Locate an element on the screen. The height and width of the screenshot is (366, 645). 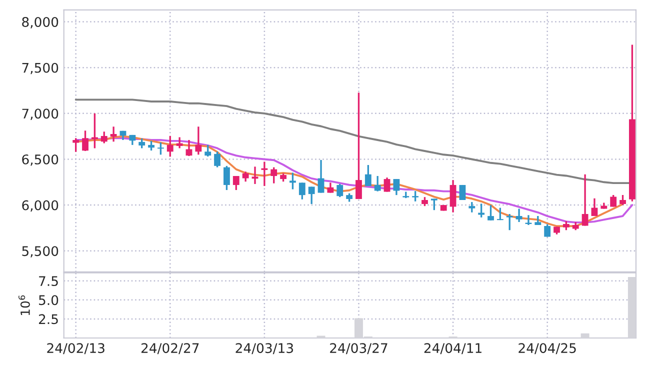
y-tick-label: 2.5 is located at coordinates (48, 319).